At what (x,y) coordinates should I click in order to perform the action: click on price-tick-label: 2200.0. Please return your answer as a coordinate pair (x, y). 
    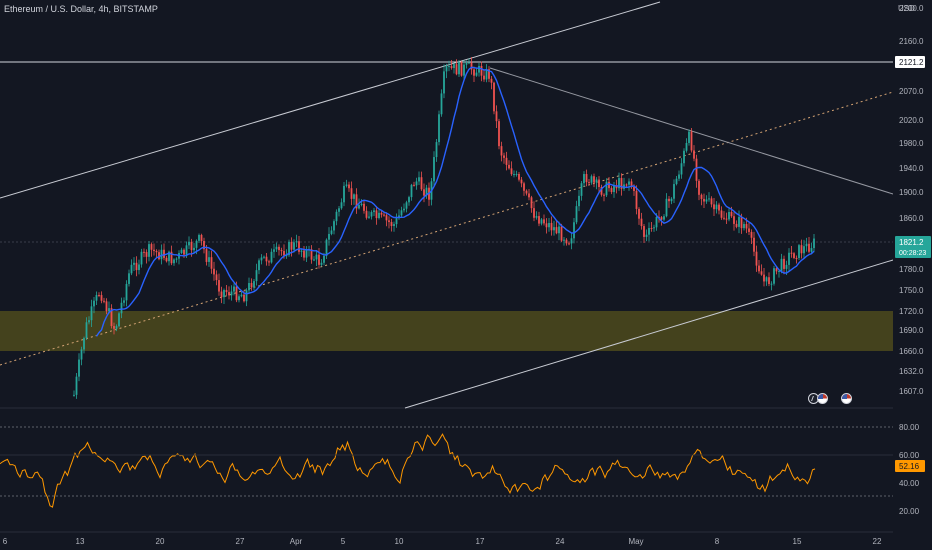
    Looking at the image, I should click on (911, 8).